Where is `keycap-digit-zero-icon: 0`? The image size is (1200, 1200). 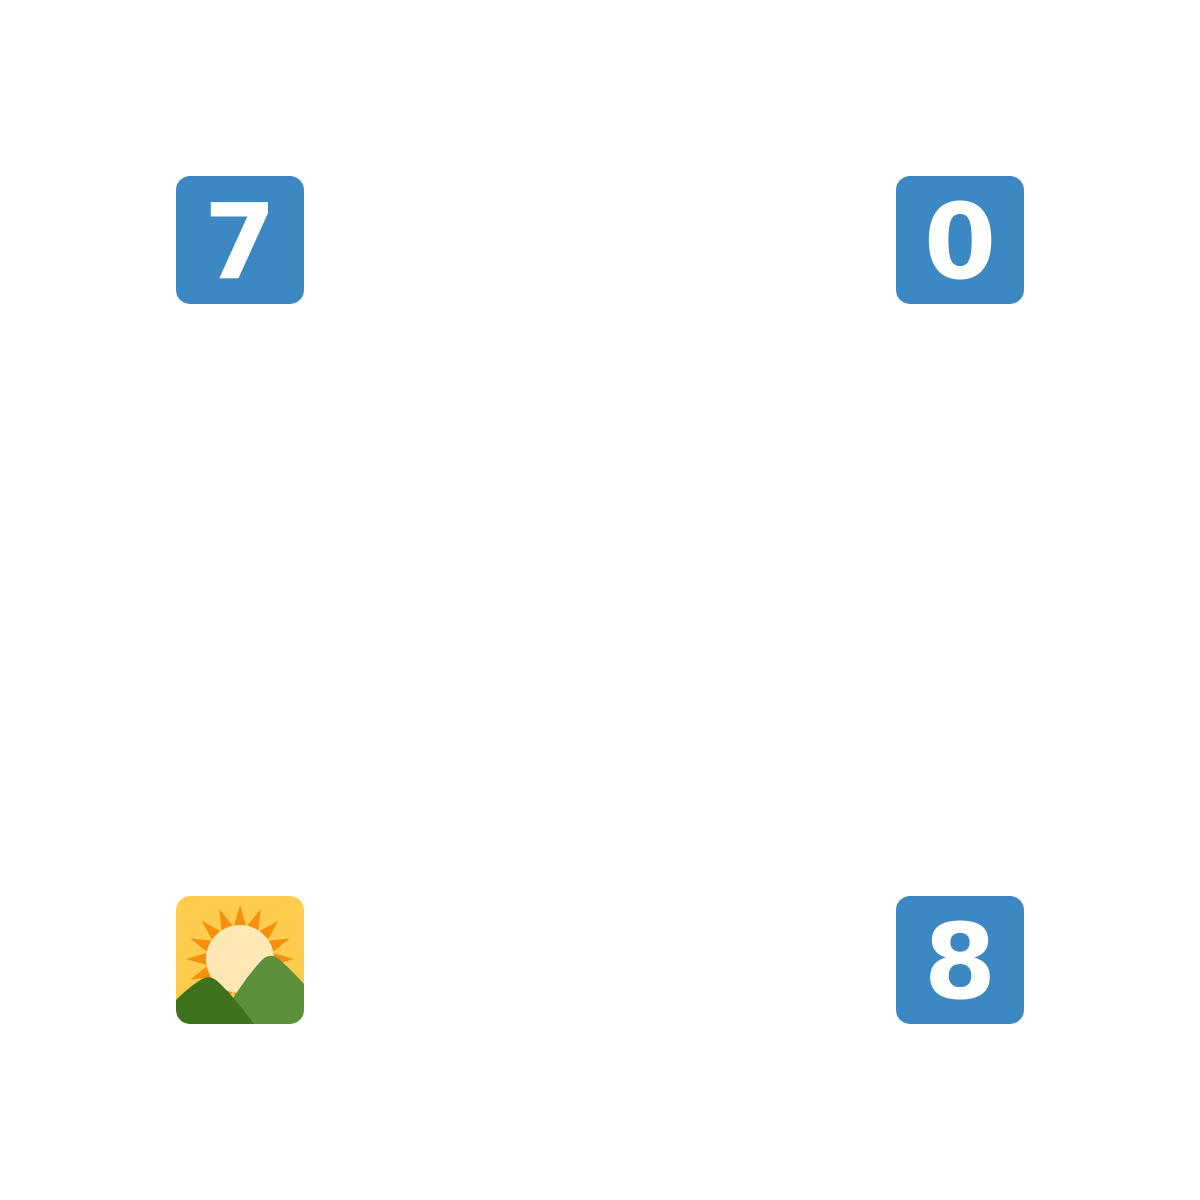 keycap-digit-zero-icon: 0 is located at coordinates (960, 240).